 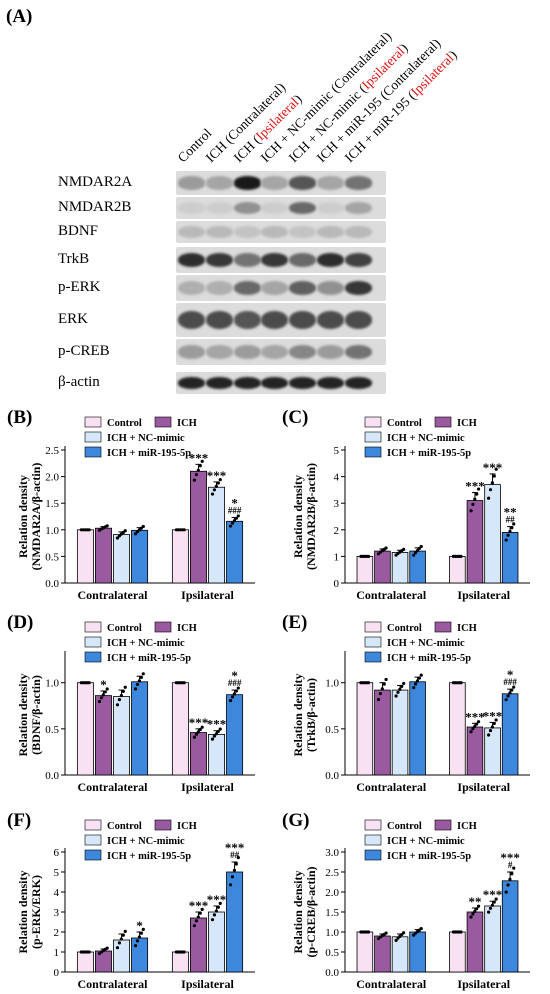 I want to click on significance-hash: #, so click(x=510, y=865).